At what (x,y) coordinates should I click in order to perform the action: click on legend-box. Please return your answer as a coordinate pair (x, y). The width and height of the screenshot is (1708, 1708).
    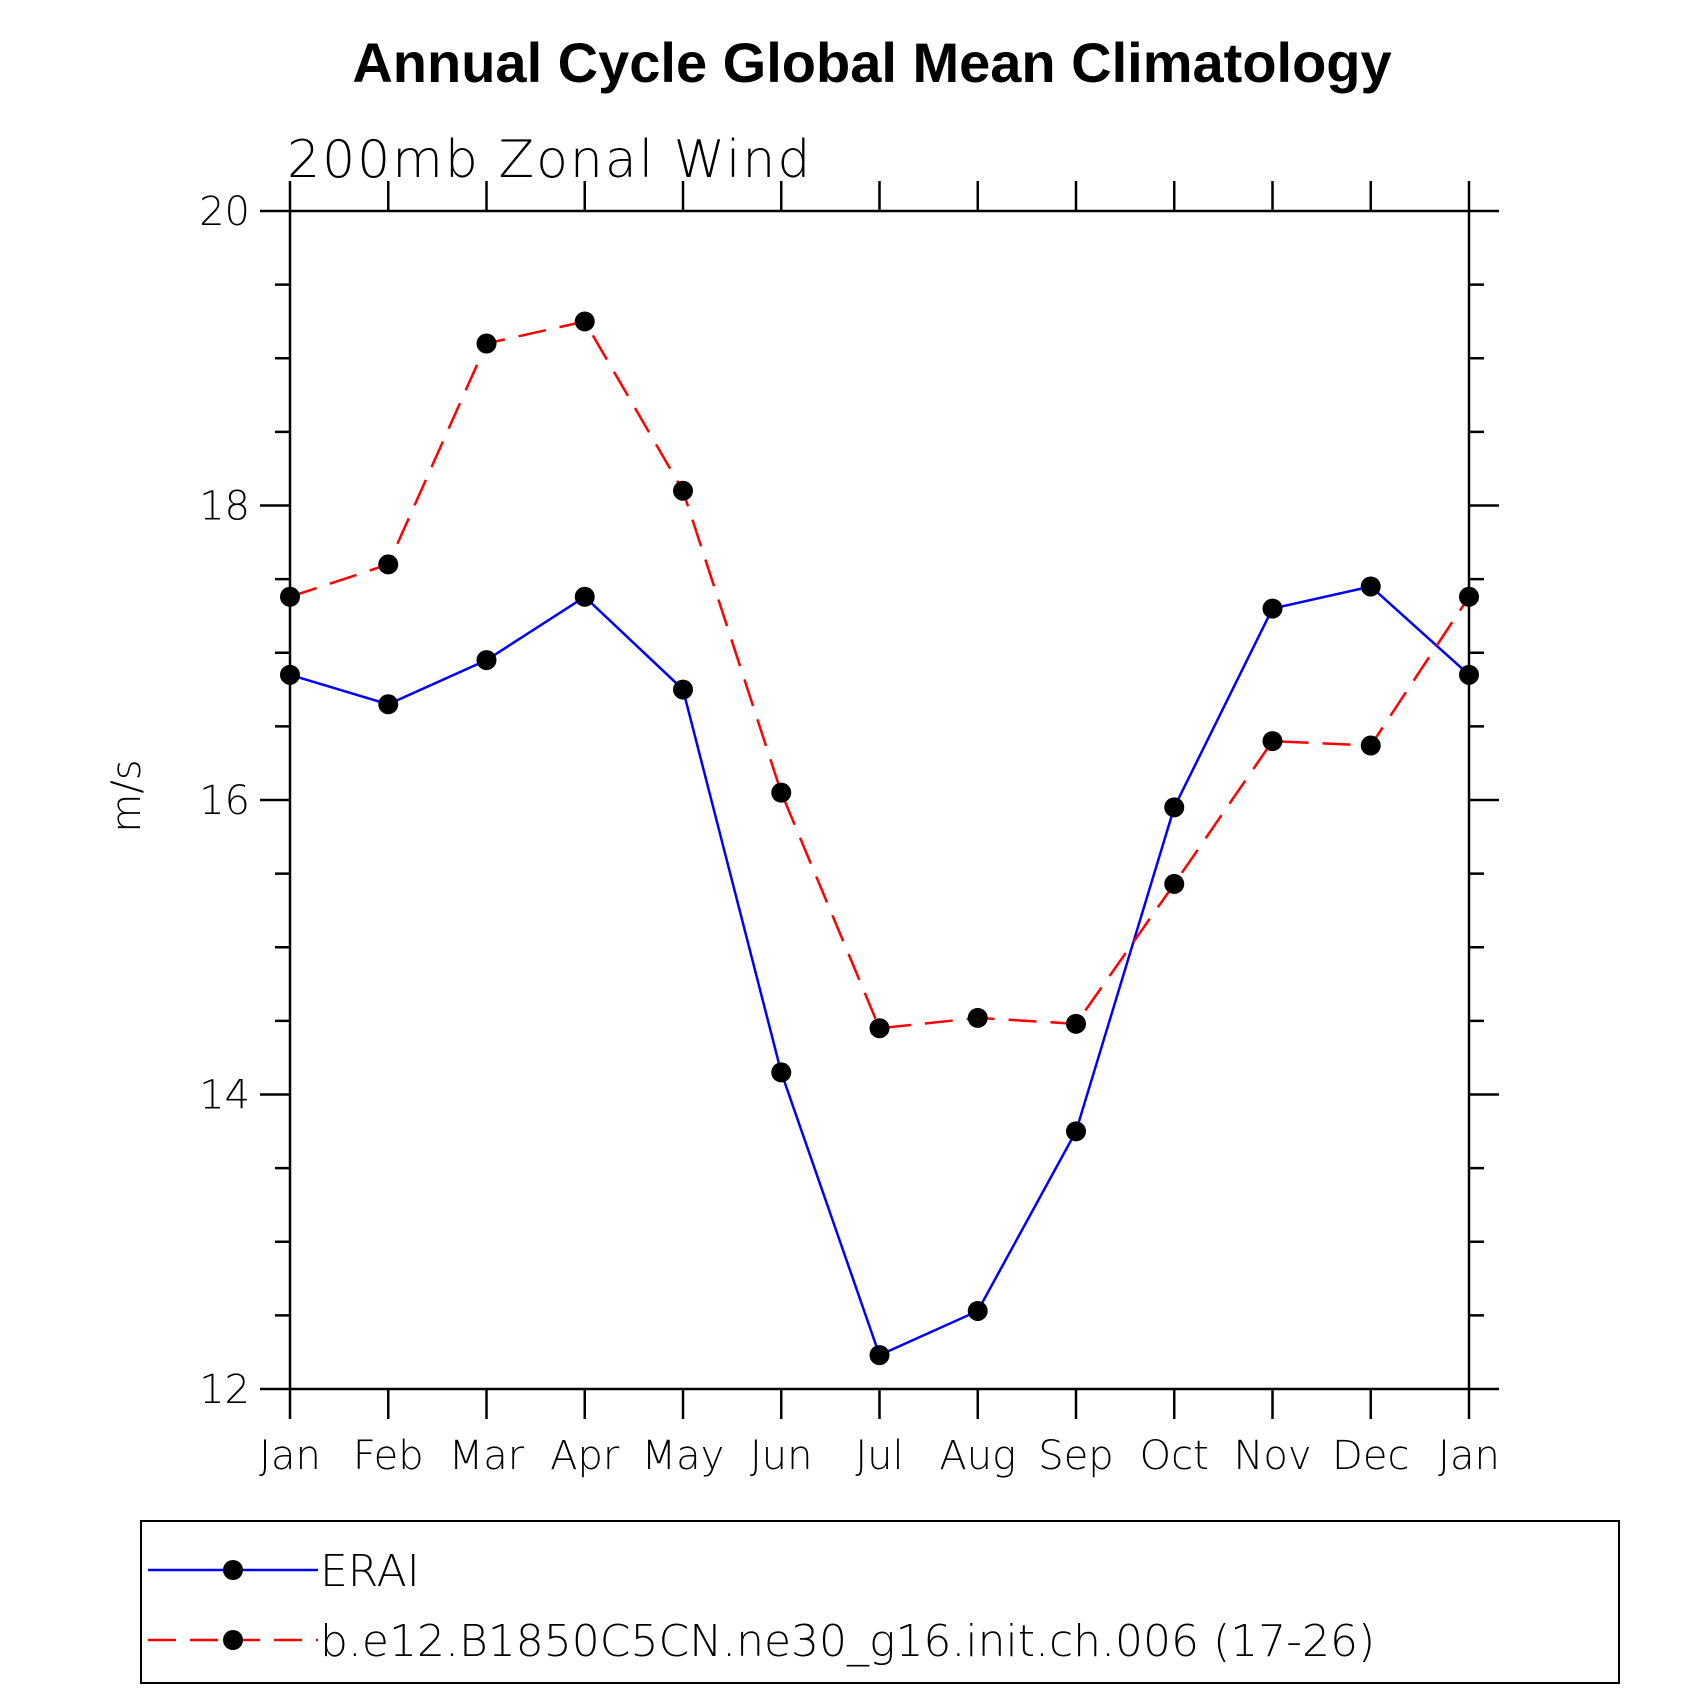
    Looking at the image, I should click on (880, 1602).